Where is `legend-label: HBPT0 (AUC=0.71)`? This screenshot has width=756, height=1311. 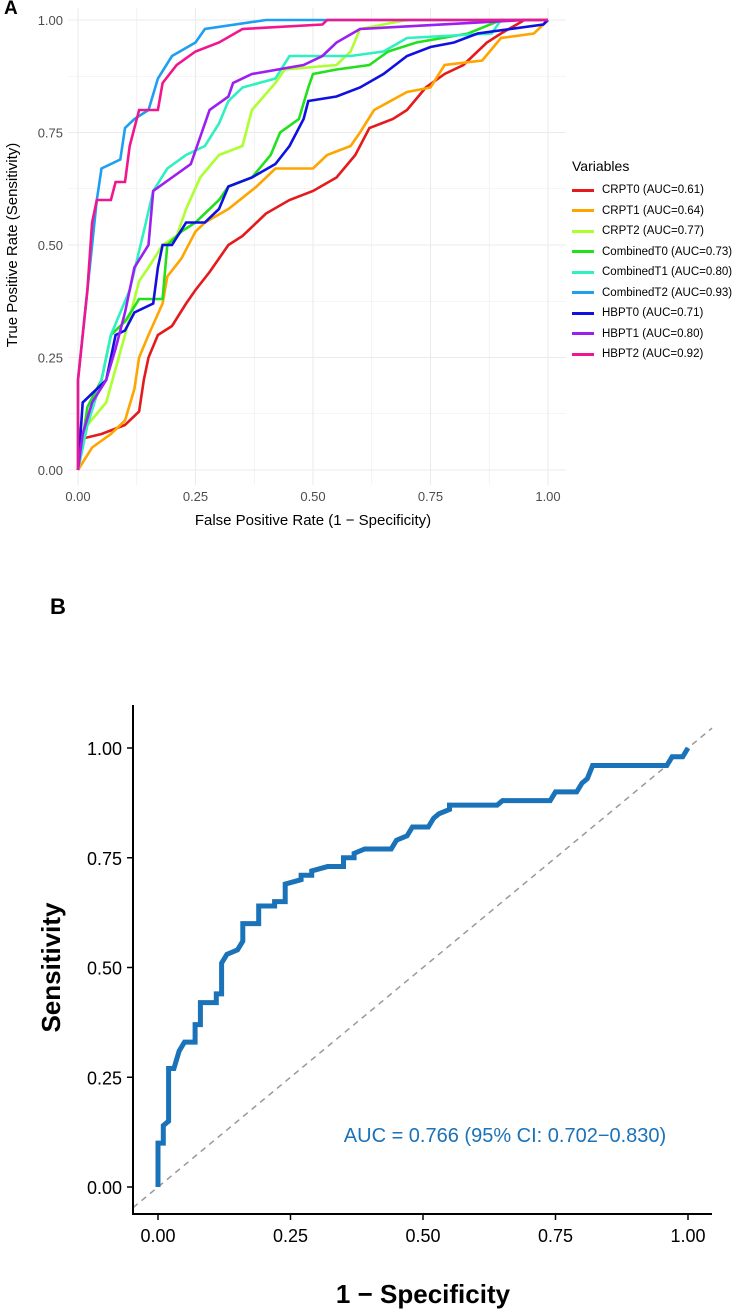
legend-label: HBPT0 (AUC=0.71) is located at coordinates (653, 313).